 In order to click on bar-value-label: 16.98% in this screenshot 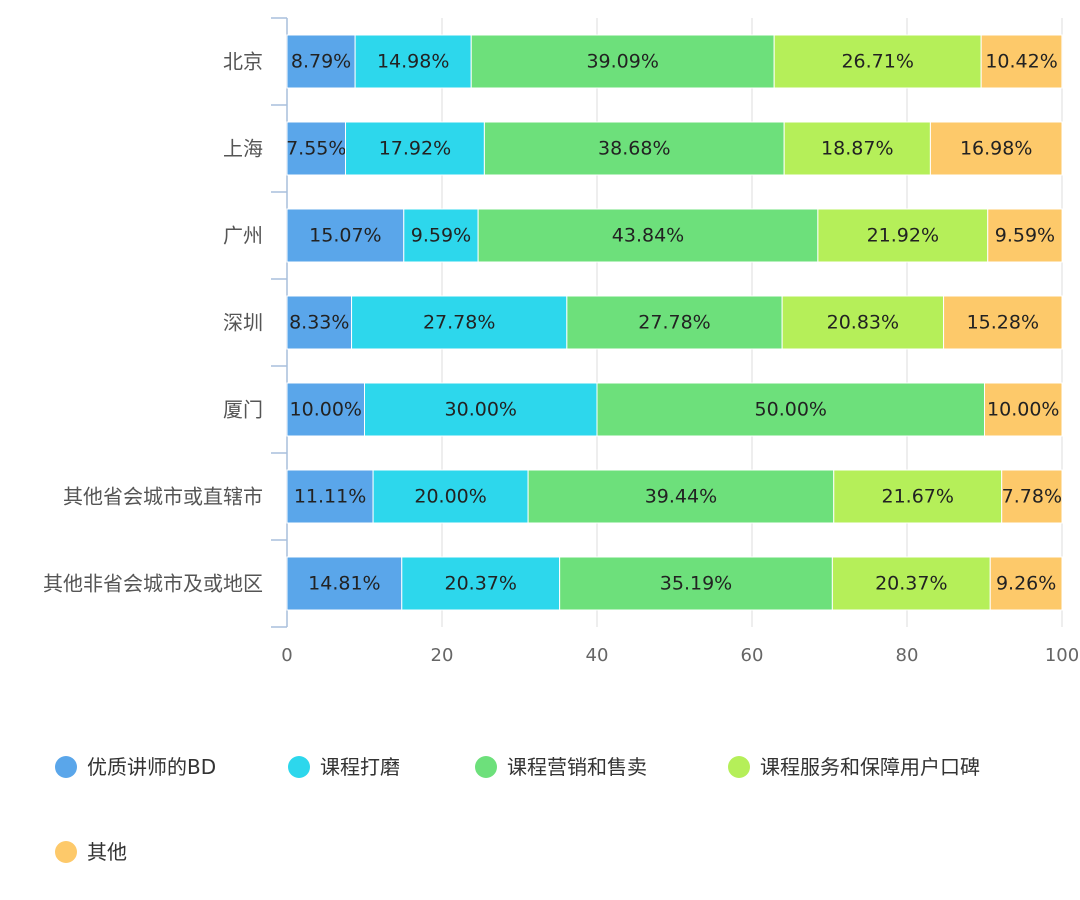, I will do `click(996, 149)`.